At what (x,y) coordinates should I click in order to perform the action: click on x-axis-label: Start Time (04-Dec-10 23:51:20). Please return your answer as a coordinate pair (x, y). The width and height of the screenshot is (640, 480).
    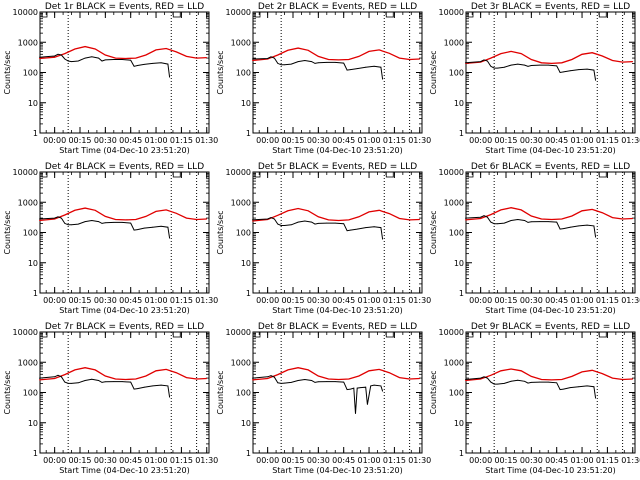
    Looking at the image, I should click on (124, 470).